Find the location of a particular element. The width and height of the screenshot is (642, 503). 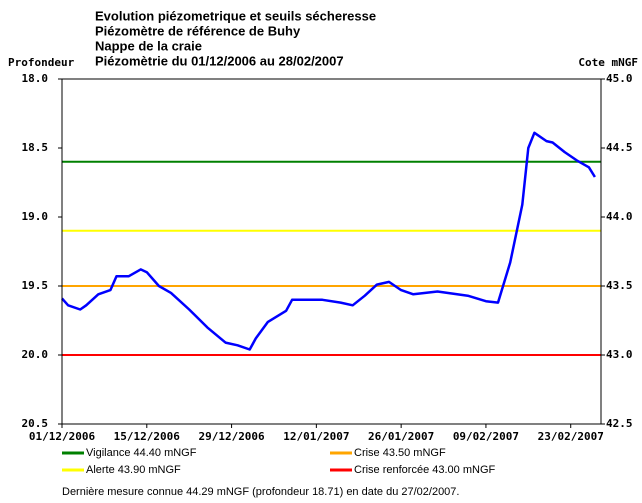

y-tick-label: 18.5 is located at coordinates (35, 147).